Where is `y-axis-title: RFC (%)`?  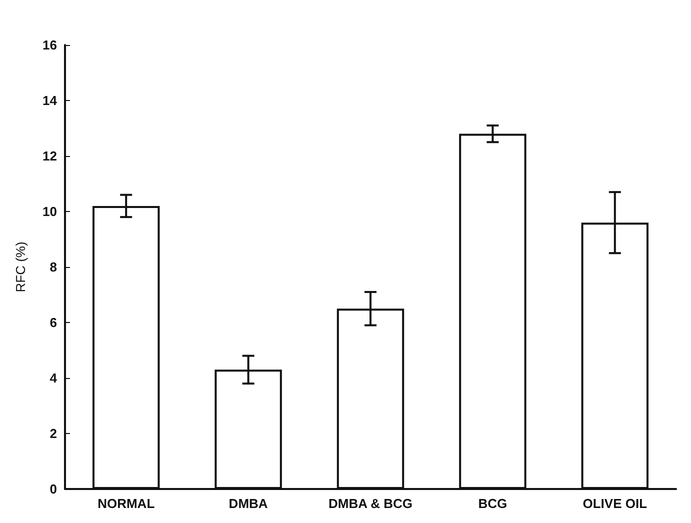
y-axis-title: RFC (%) is located at coordinates (20, 267).